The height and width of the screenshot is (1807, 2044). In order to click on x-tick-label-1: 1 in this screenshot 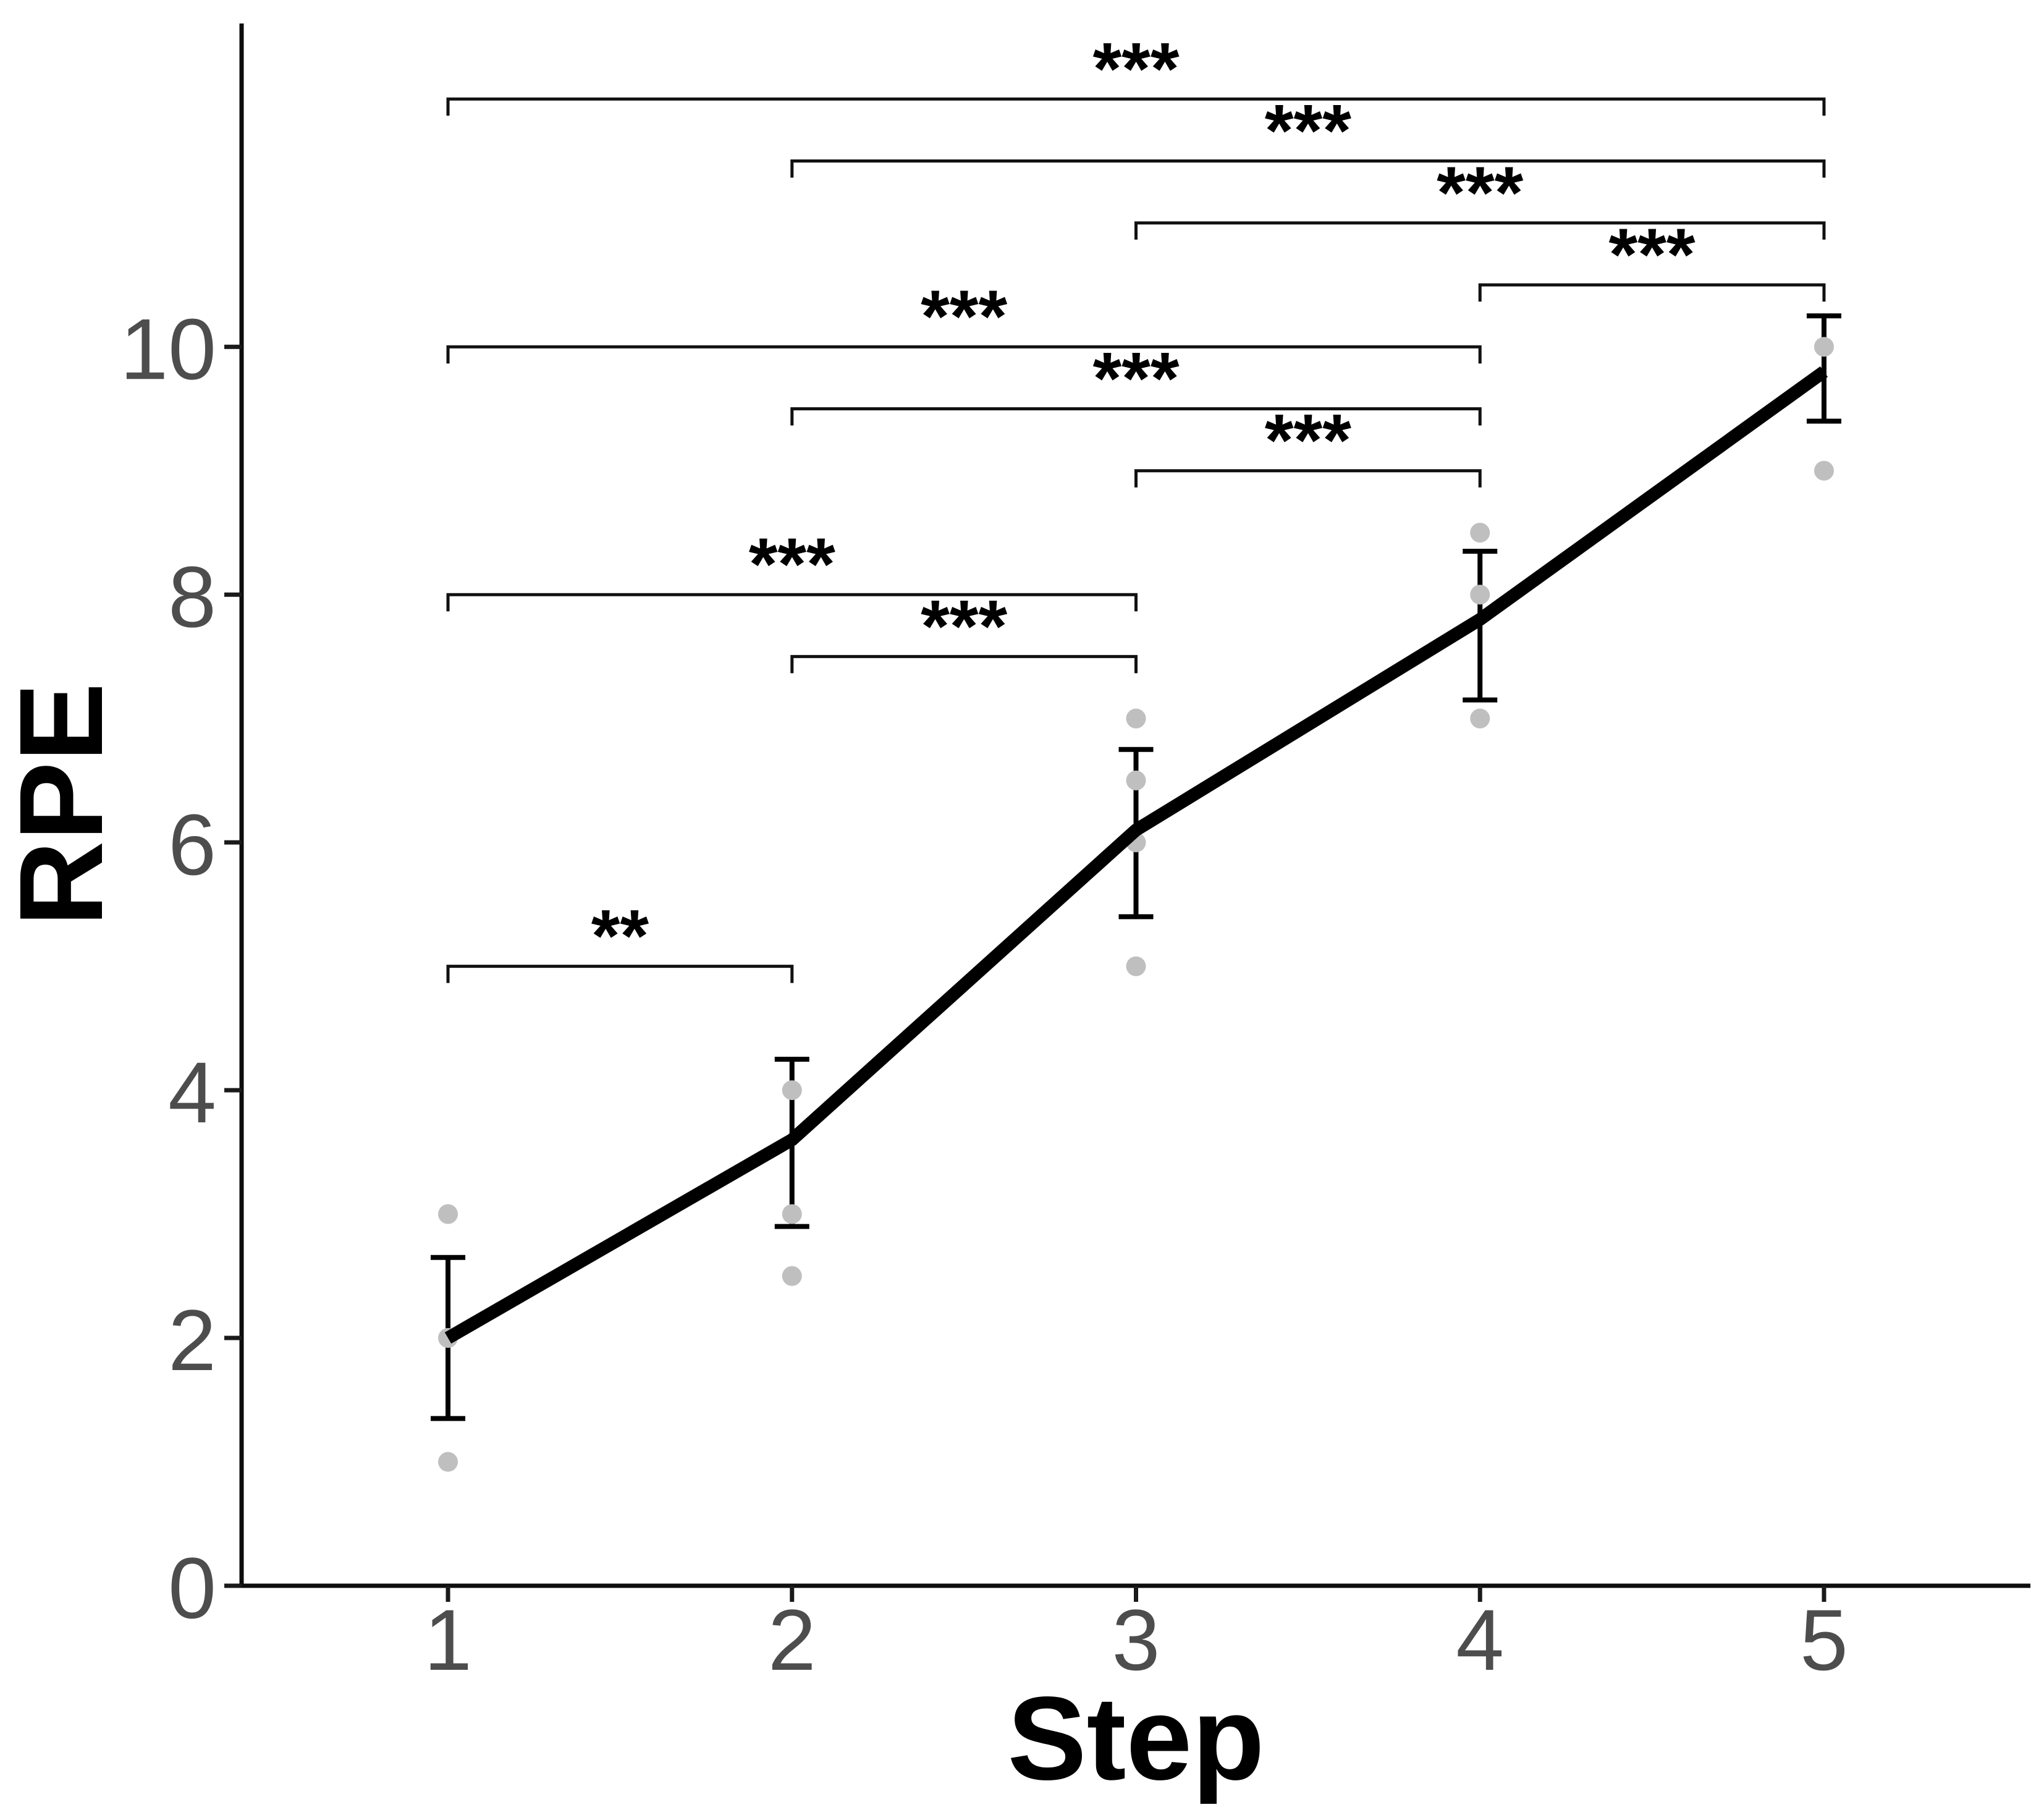, I will do `click(448, 1639)`.